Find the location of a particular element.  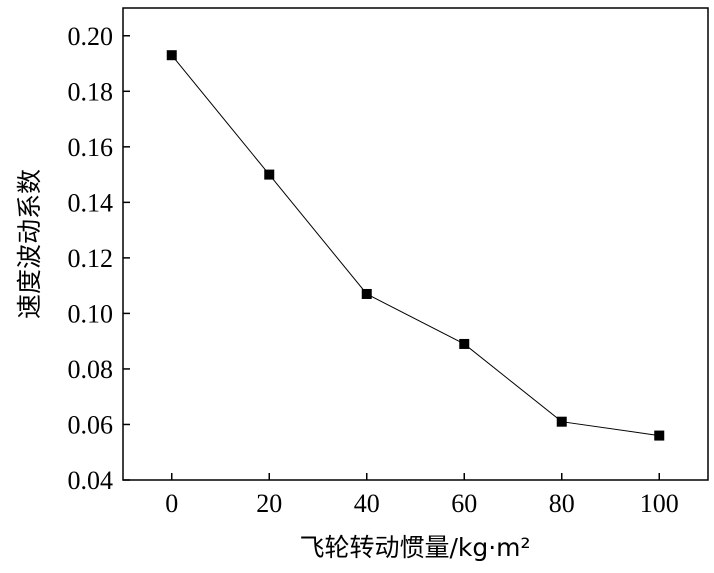

y-tick-label: 0.12 is located at coordinates (91, 258).